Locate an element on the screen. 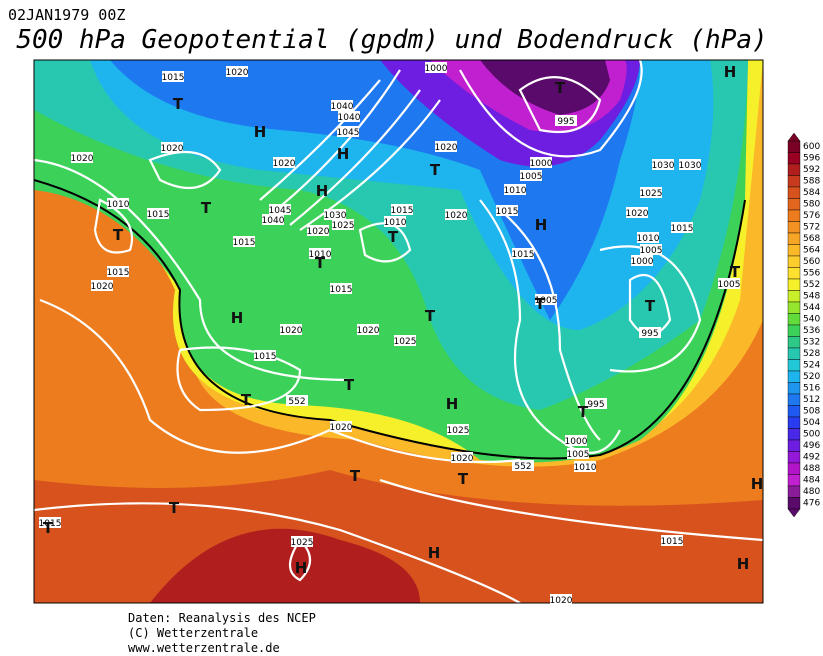 This screenshot has height=656, width=823. timestamp: 02JAN1979 00Z is located at coordinates (66, 15).